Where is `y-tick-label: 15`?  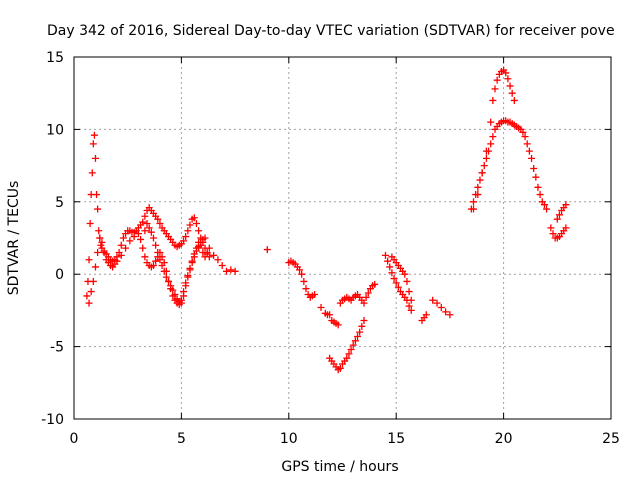 y-tick-label: 15 is located at coordinates (55, 58).